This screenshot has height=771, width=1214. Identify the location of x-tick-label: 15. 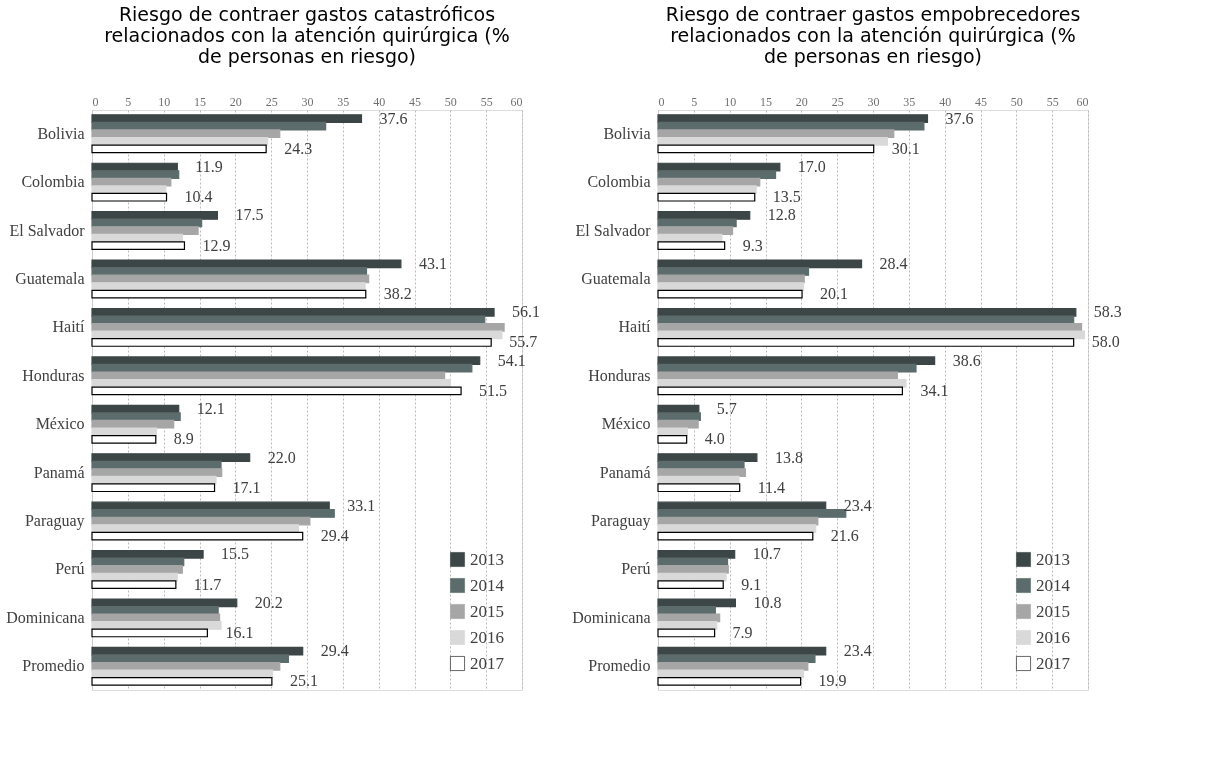
(766, 101).